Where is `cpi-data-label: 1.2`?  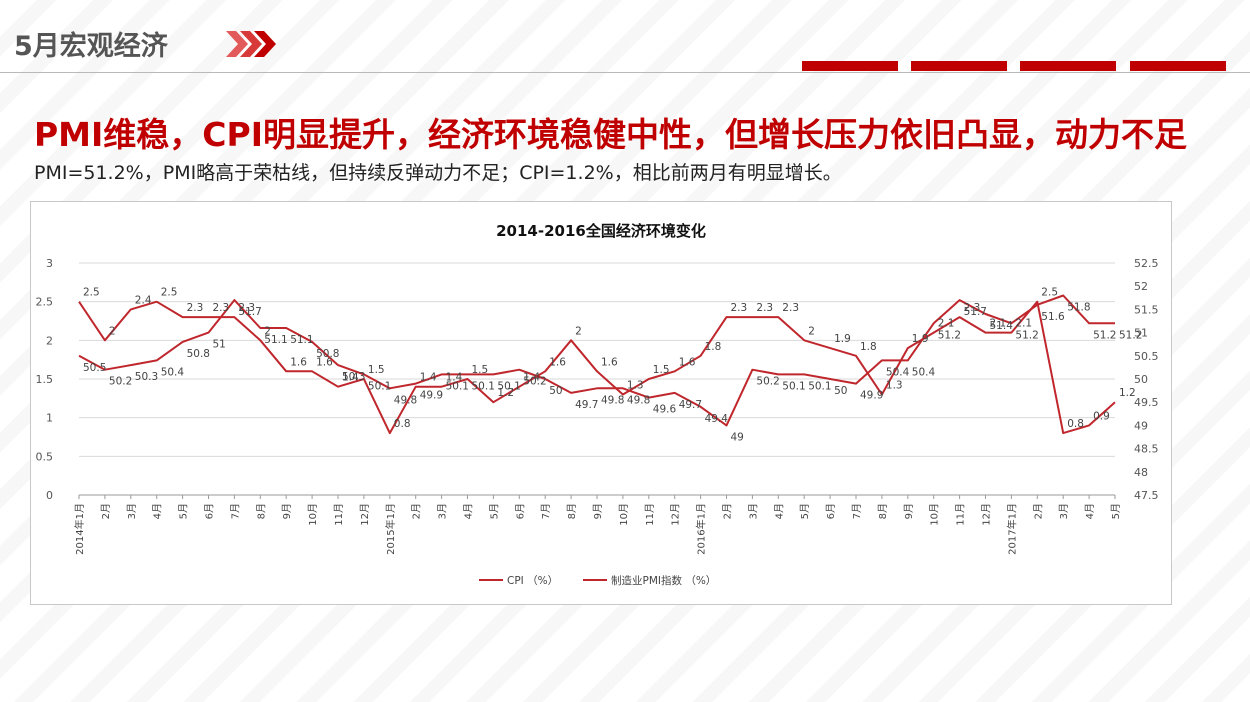
cpi-data-label: 1.2 is located at coordinates (1127, 393).